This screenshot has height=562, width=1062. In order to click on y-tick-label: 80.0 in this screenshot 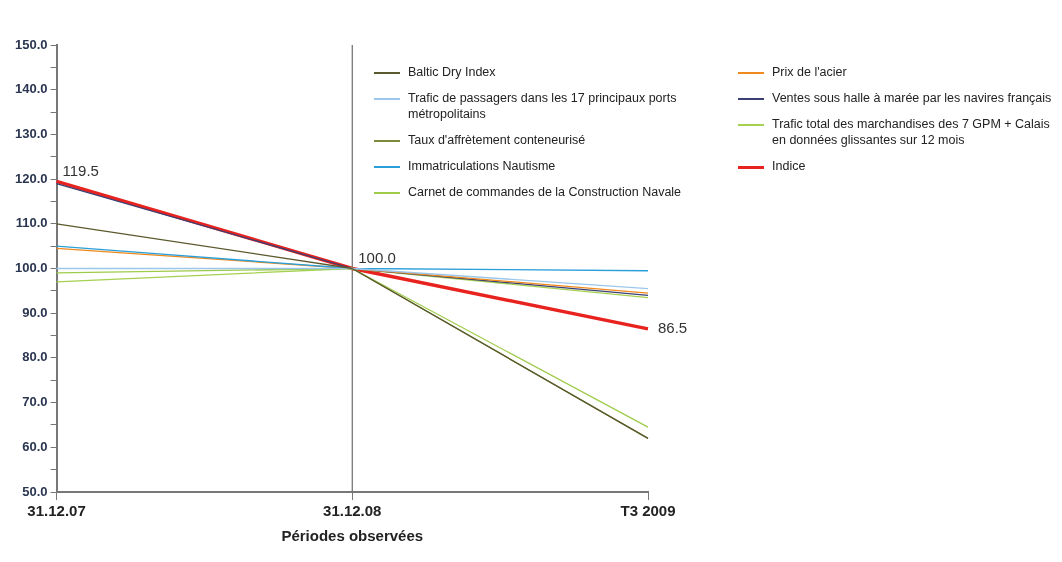, I will do `click(35, 357)`.